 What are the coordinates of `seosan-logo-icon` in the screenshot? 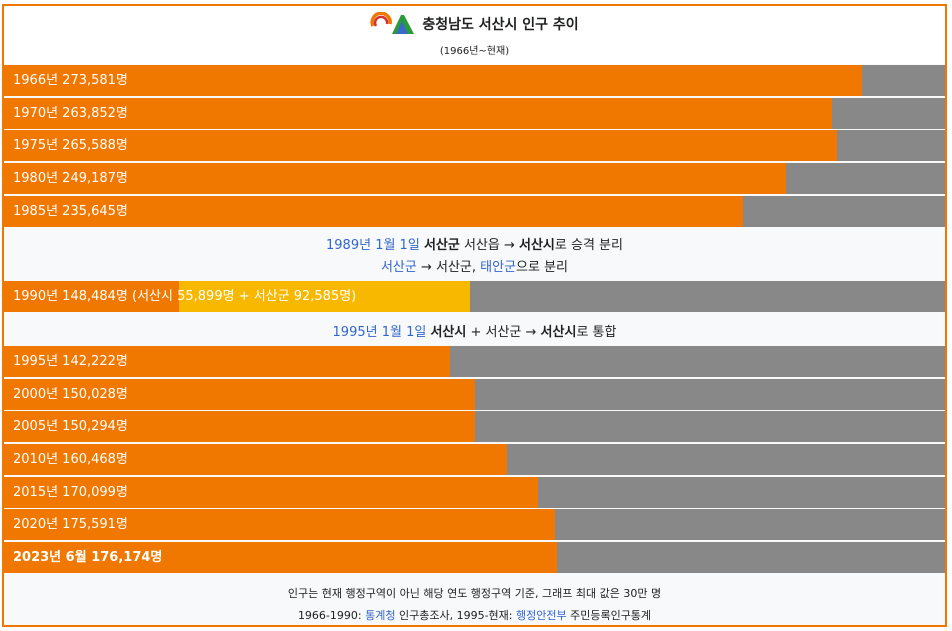 It's located at (392, 23).